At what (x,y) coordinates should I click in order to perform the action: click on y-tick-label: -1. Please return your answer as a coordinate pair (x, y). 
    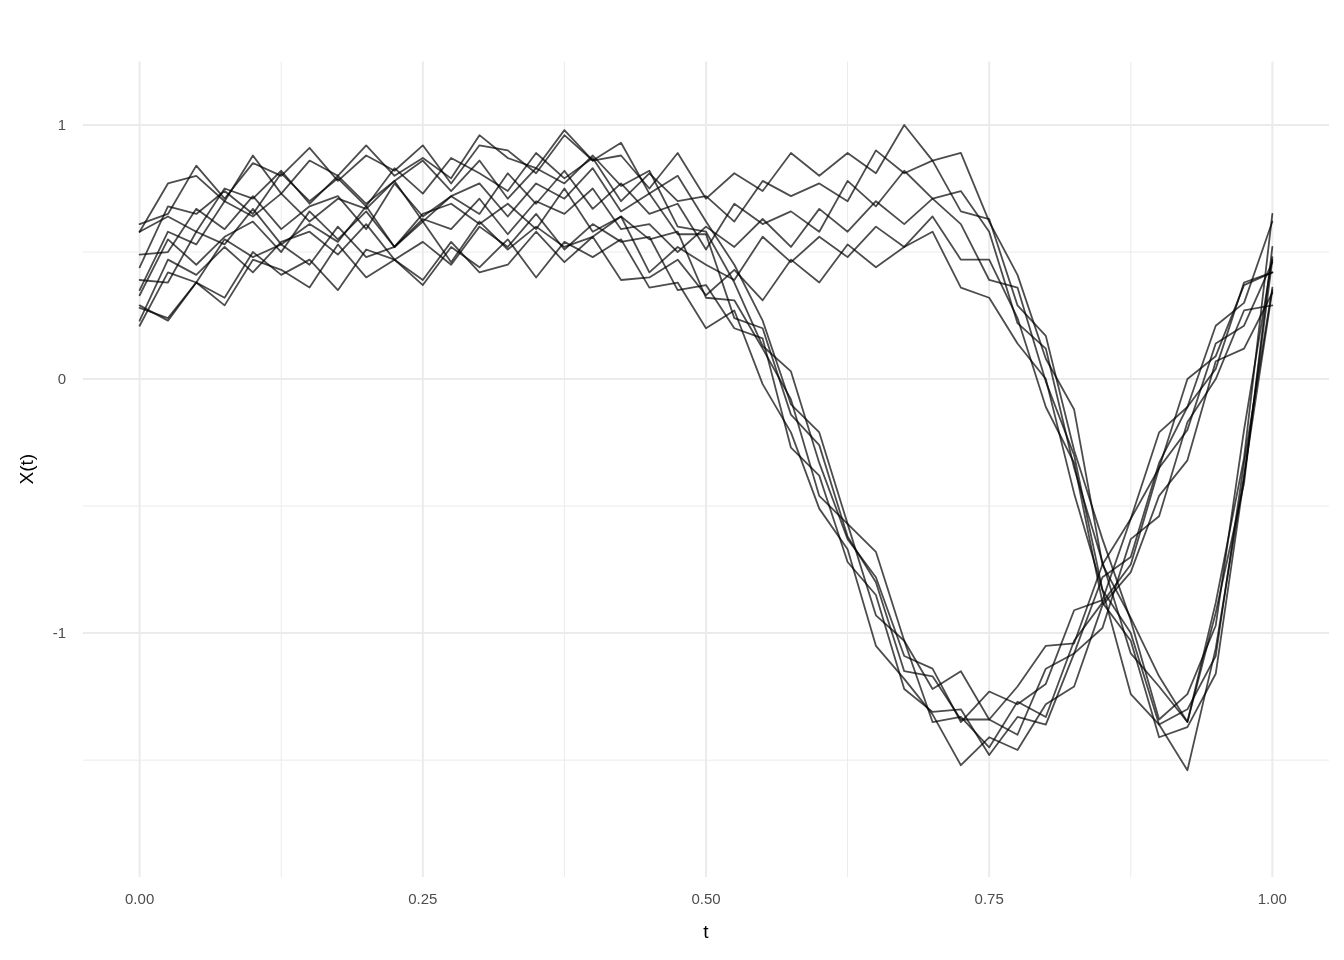
    Looking at the image, I should click on (59, 633).